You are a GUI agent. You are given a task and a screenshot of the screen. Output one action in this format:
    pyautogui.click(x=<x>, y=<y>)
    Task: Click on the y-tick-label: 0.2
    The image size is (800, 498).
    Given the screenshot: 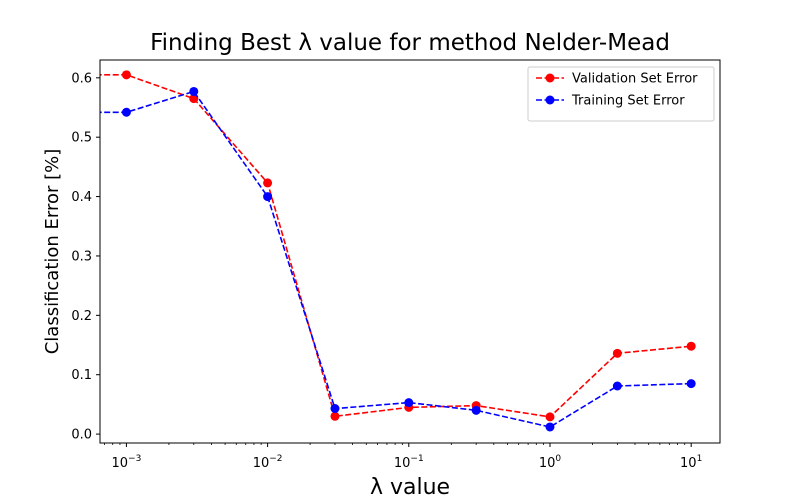 What is the action you would take?
    pyautogui.click(x=81, y=316)
    